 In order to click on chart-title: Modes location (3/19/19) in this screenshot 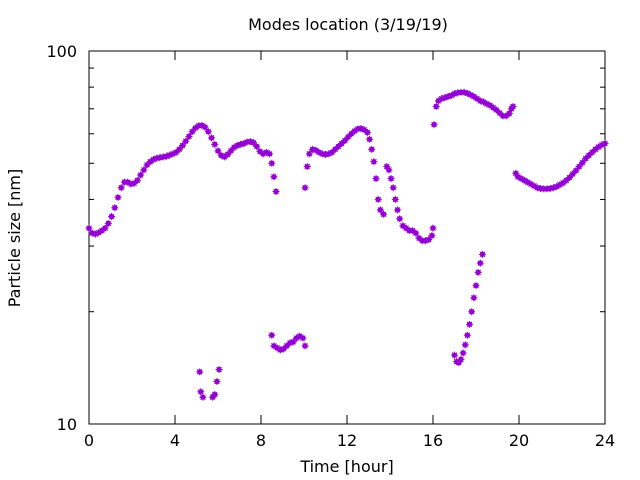, I will do `click(348, 24)`.